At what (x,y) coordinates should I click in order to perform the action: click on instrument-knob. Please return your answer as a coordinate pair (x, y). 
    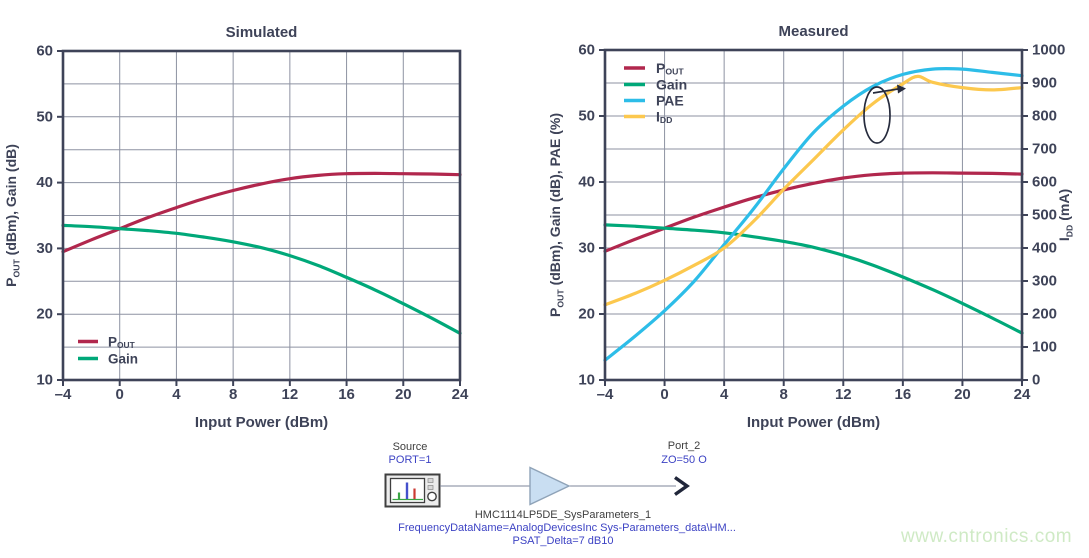
    Looking at the image, I should click on (432, 496).